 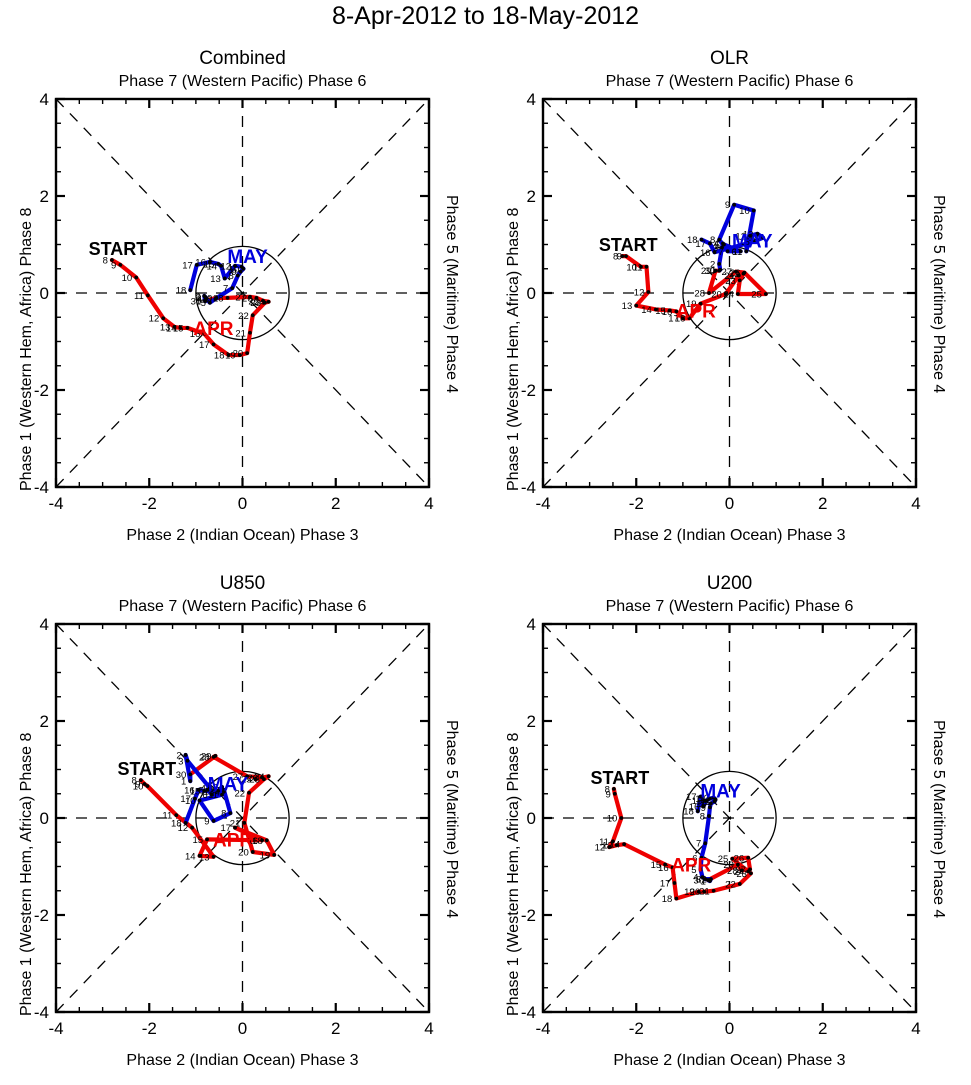 I want to click on grid-u850, so click(x=242, y=818).